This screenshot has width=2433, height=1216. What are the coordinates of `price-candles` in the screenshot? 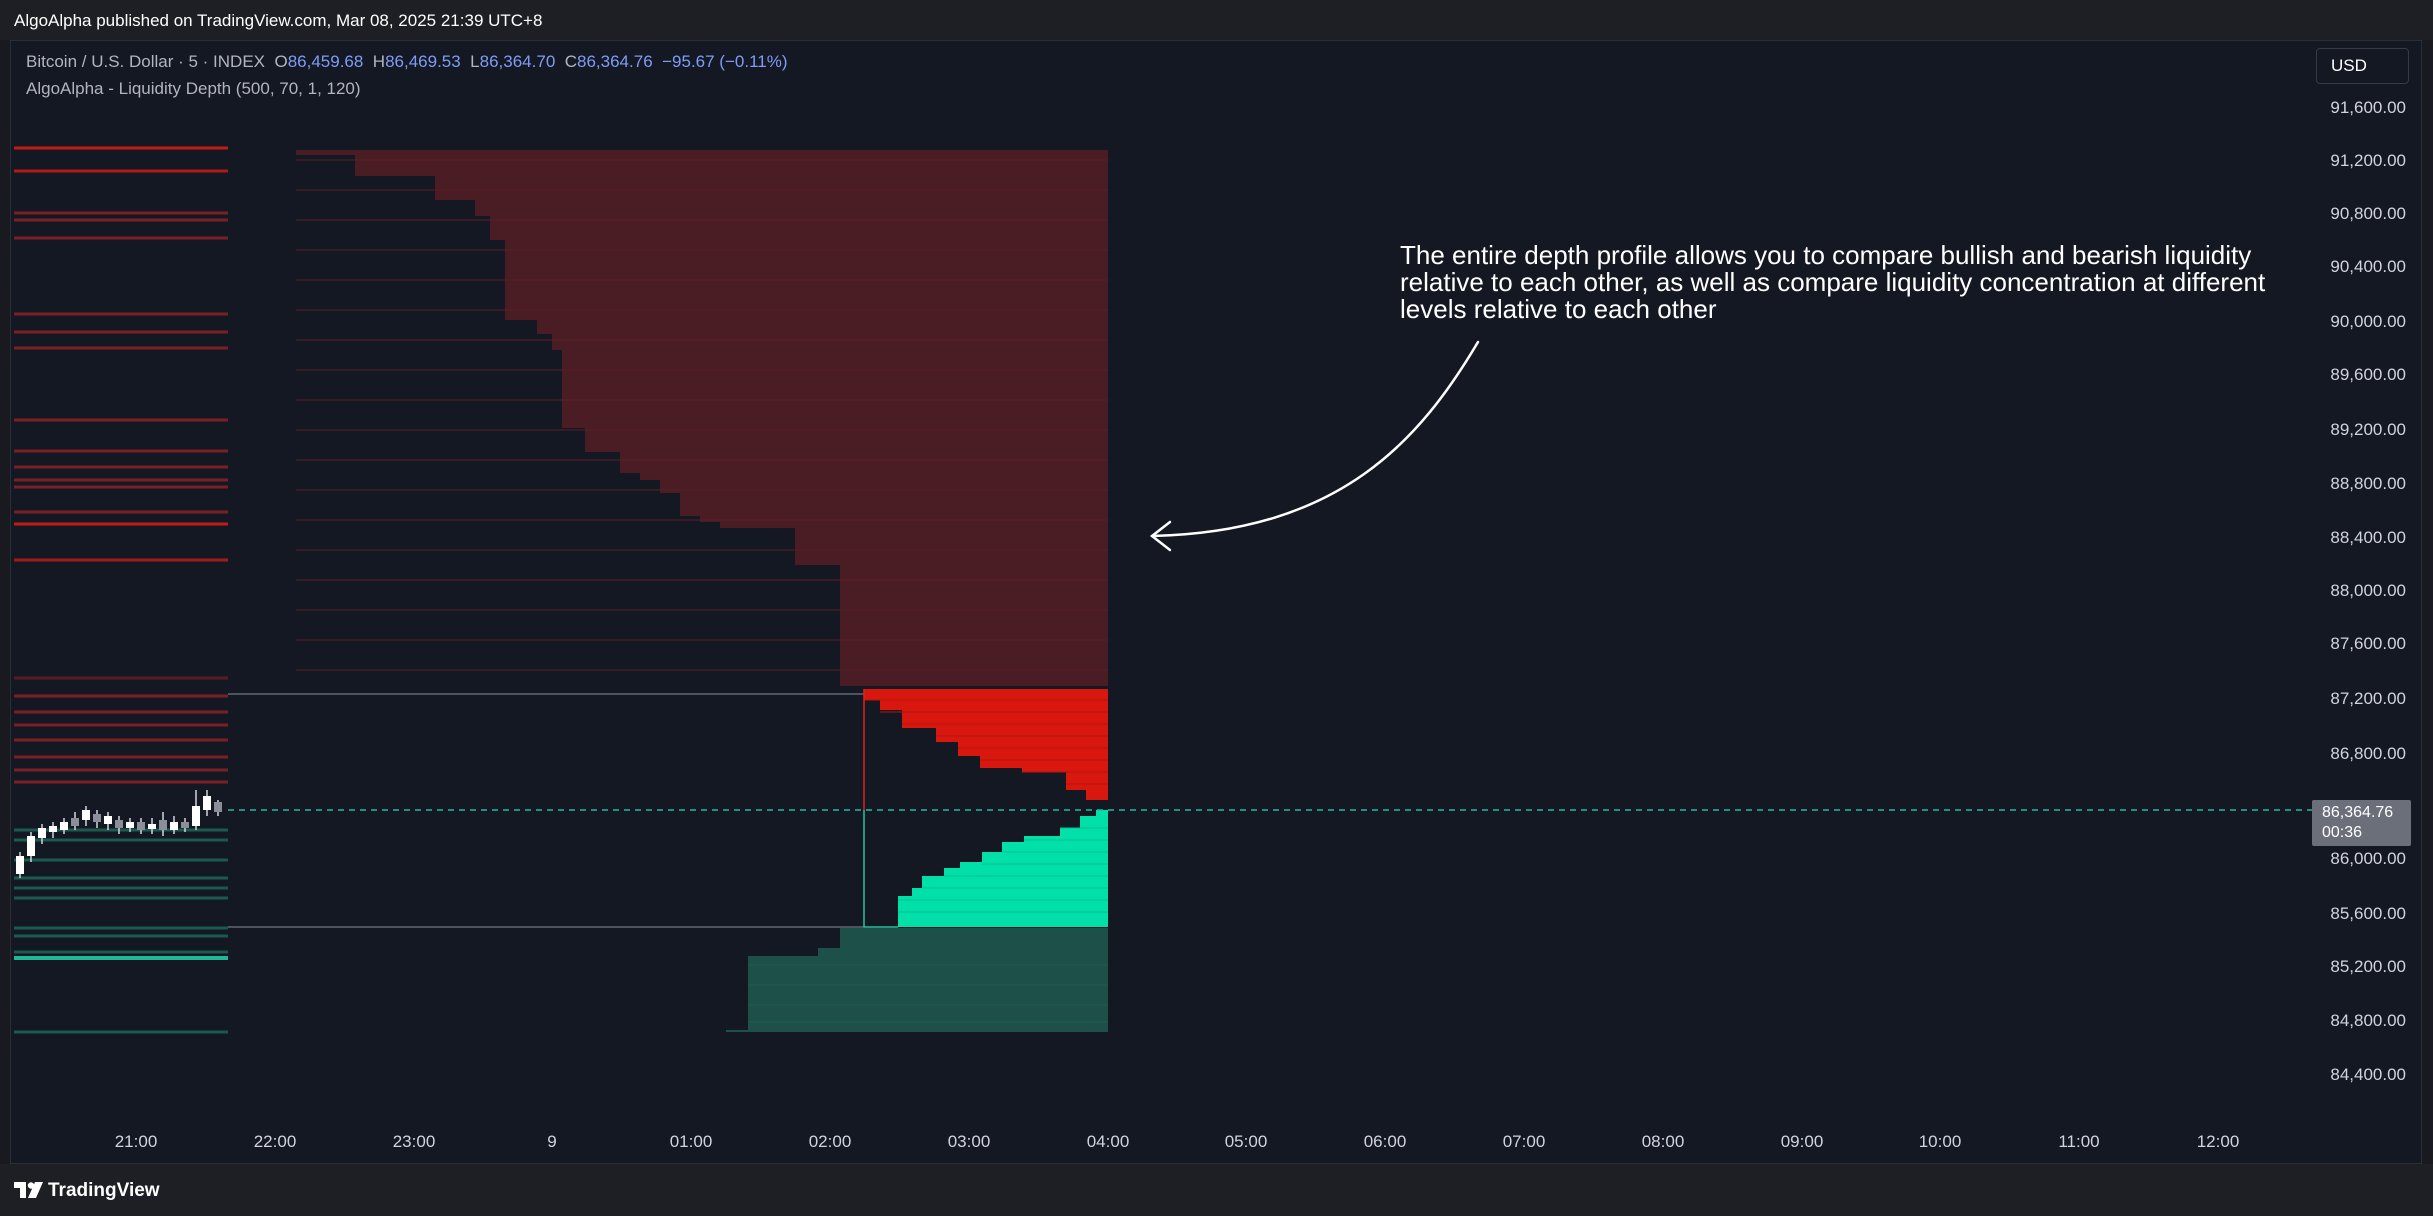 It's located at (119, 834).